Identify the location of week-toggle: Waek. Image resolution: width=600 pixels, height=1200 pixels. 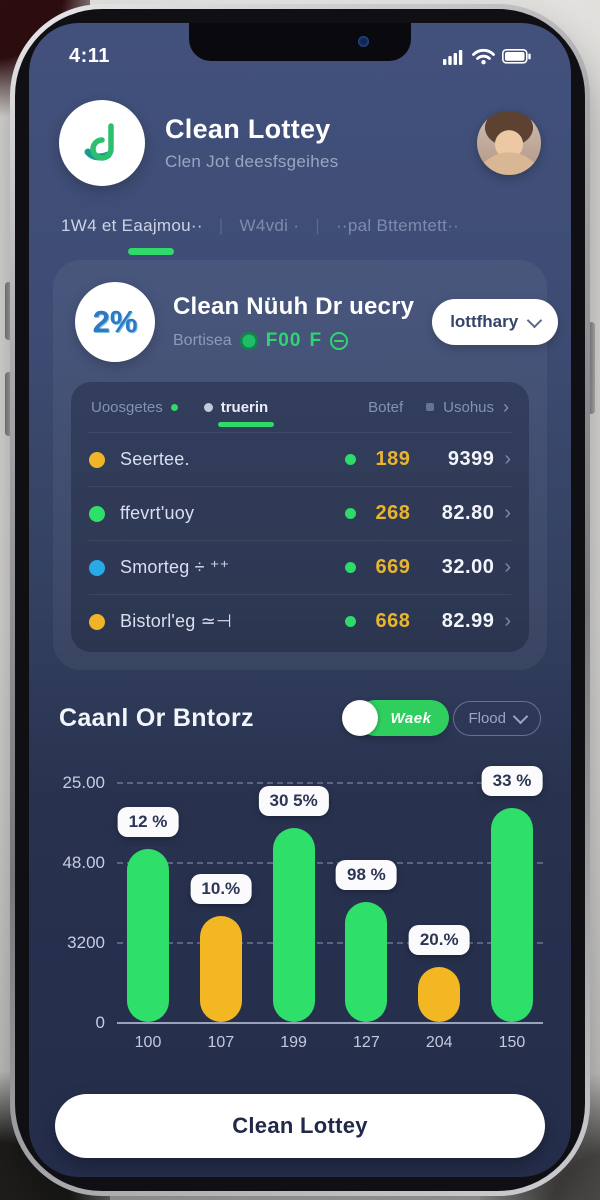
(395, 718).